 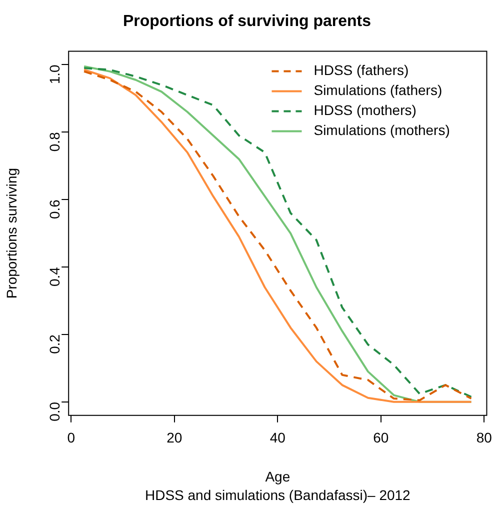 I want to click on y-tick-label: 1.0, so click(x=54, y=74).